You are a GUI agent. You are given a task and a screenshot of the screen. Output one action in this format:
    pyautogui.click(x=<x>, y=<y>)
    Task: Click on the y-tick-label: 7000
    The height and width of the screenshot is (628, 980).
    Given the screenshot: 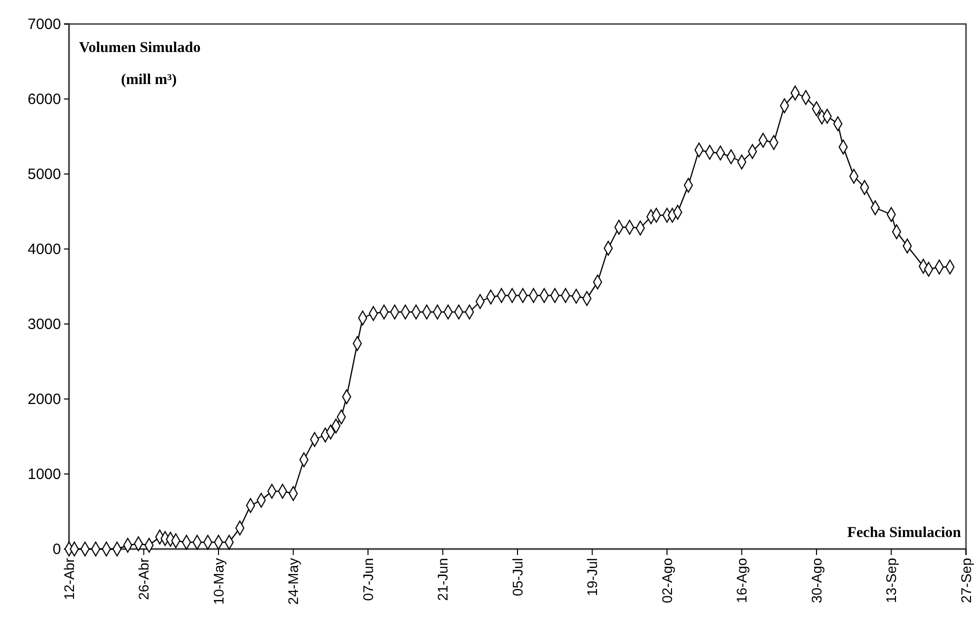 What is the action you would take?
    pyautogui.click(x=44, y=24)
    